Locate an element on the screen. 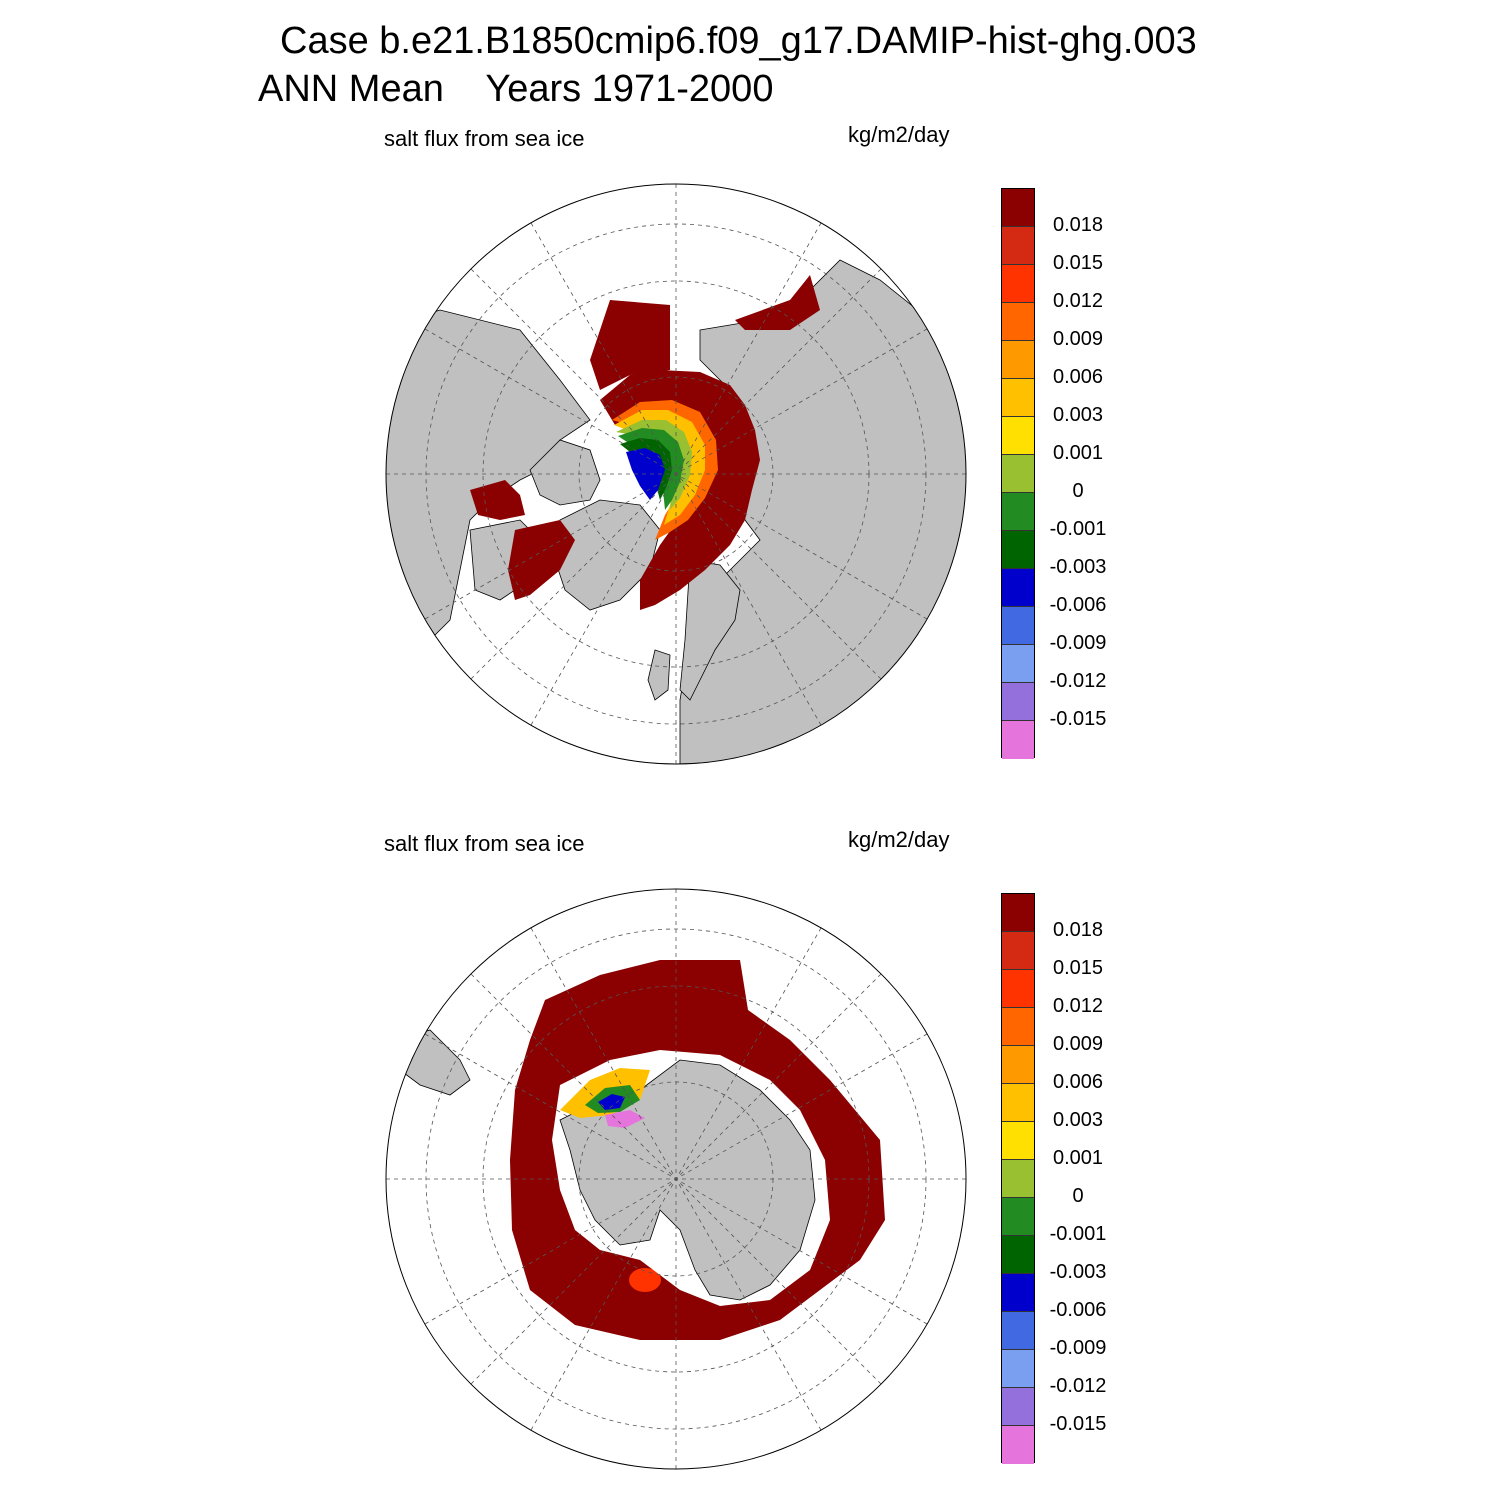 Image resolution: width=1500 pixels, height=1500 pixels. north-colorbar-tick-label: -0.006 is located at coordinates (1078, 605).